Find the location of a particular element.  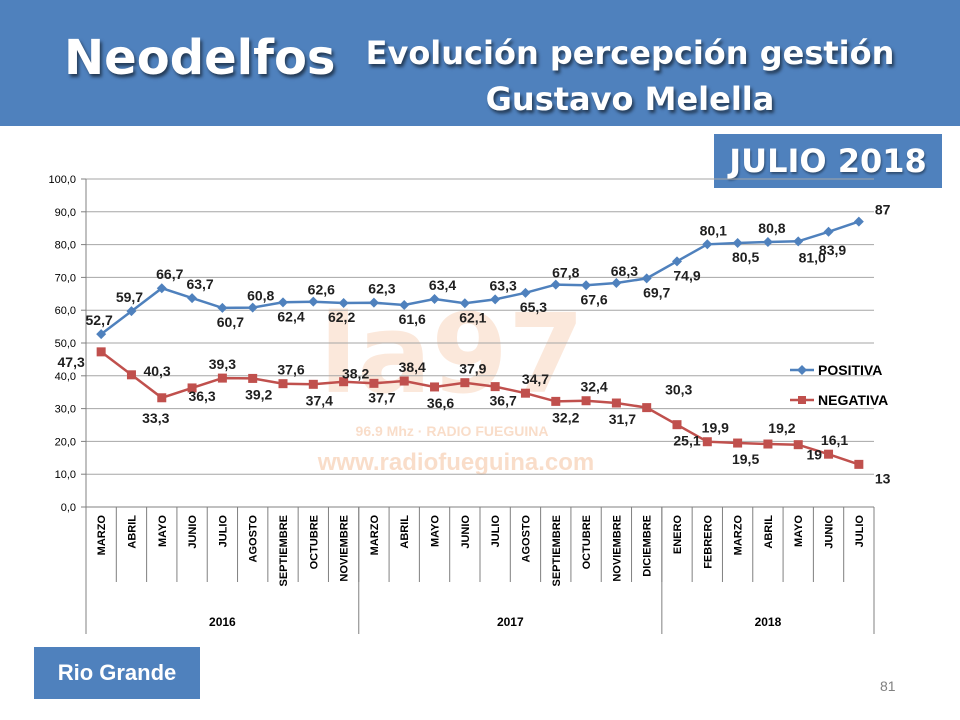

data-label-negativa: 38,4 is located at coordinates (412, 367).